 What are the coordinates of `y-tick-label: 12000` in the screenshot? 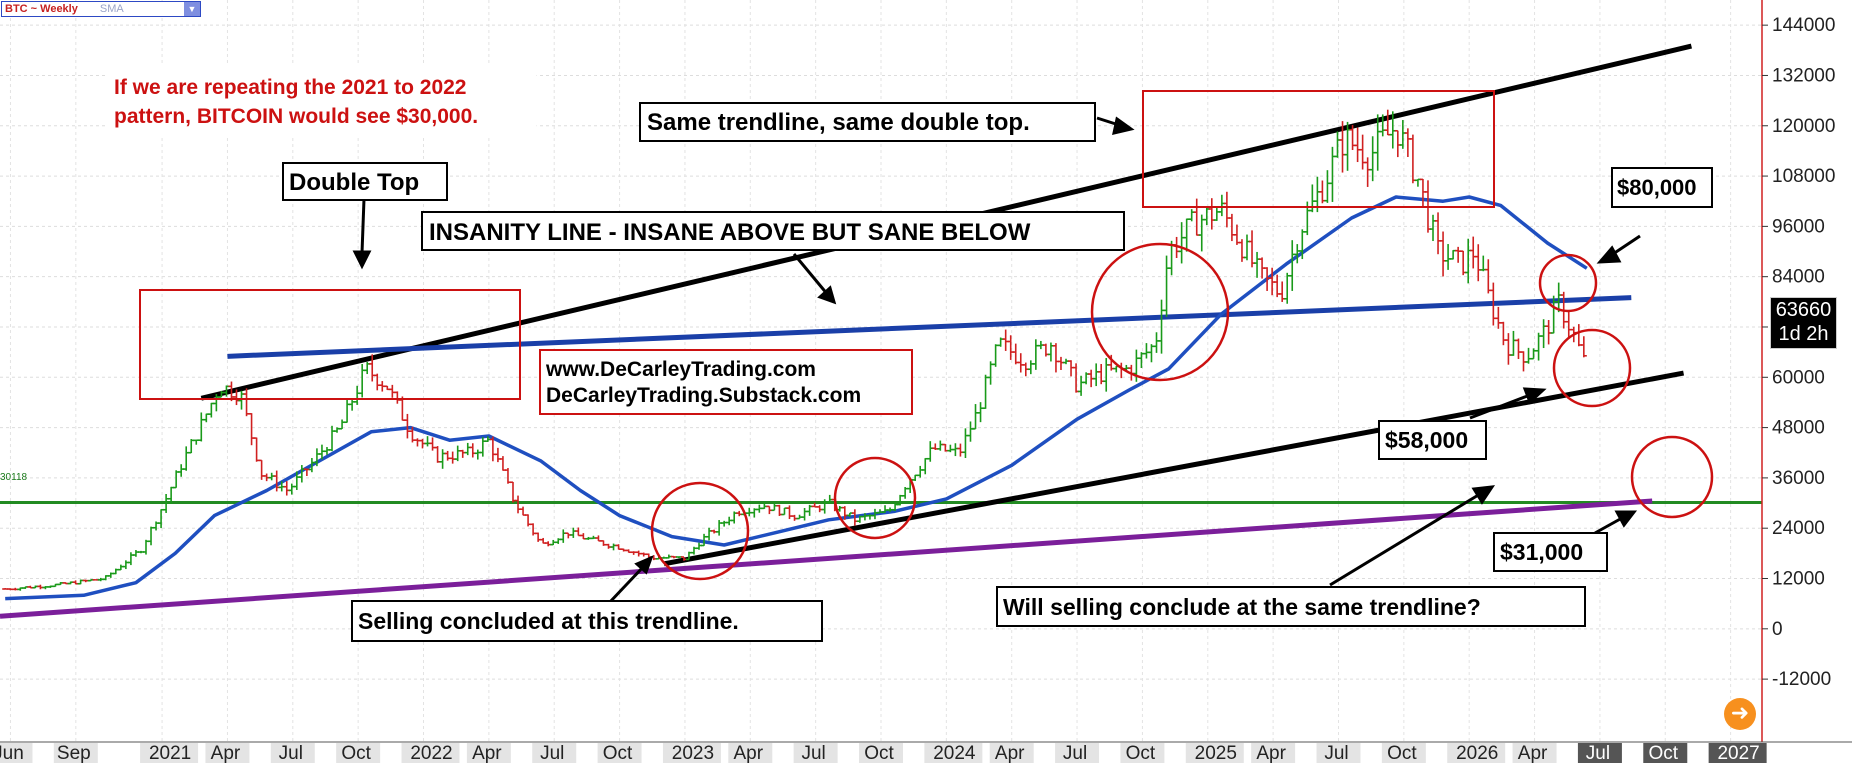 It's located at (1798, 579).